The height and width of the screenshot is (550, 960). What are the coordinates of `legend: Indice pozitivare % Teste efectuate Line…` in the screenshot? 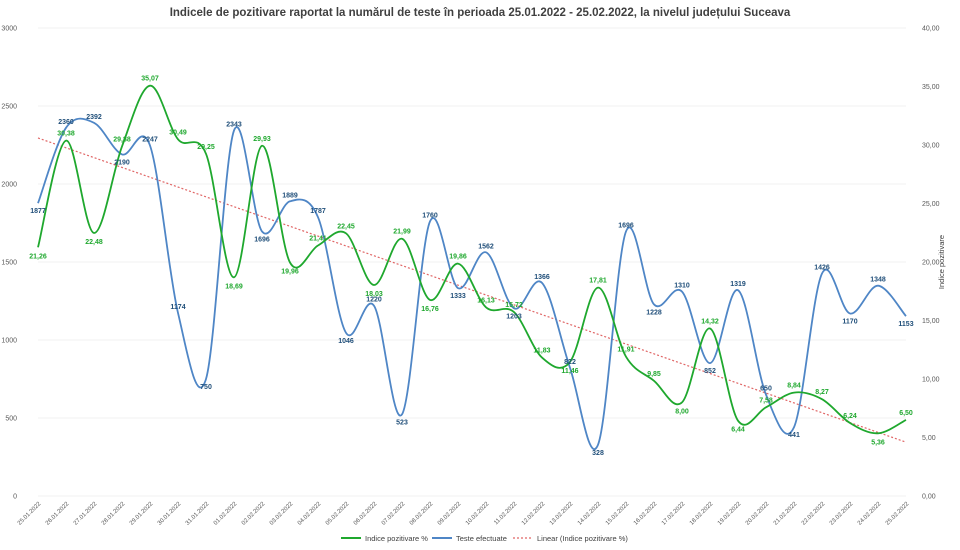 It's located at (484, 538).